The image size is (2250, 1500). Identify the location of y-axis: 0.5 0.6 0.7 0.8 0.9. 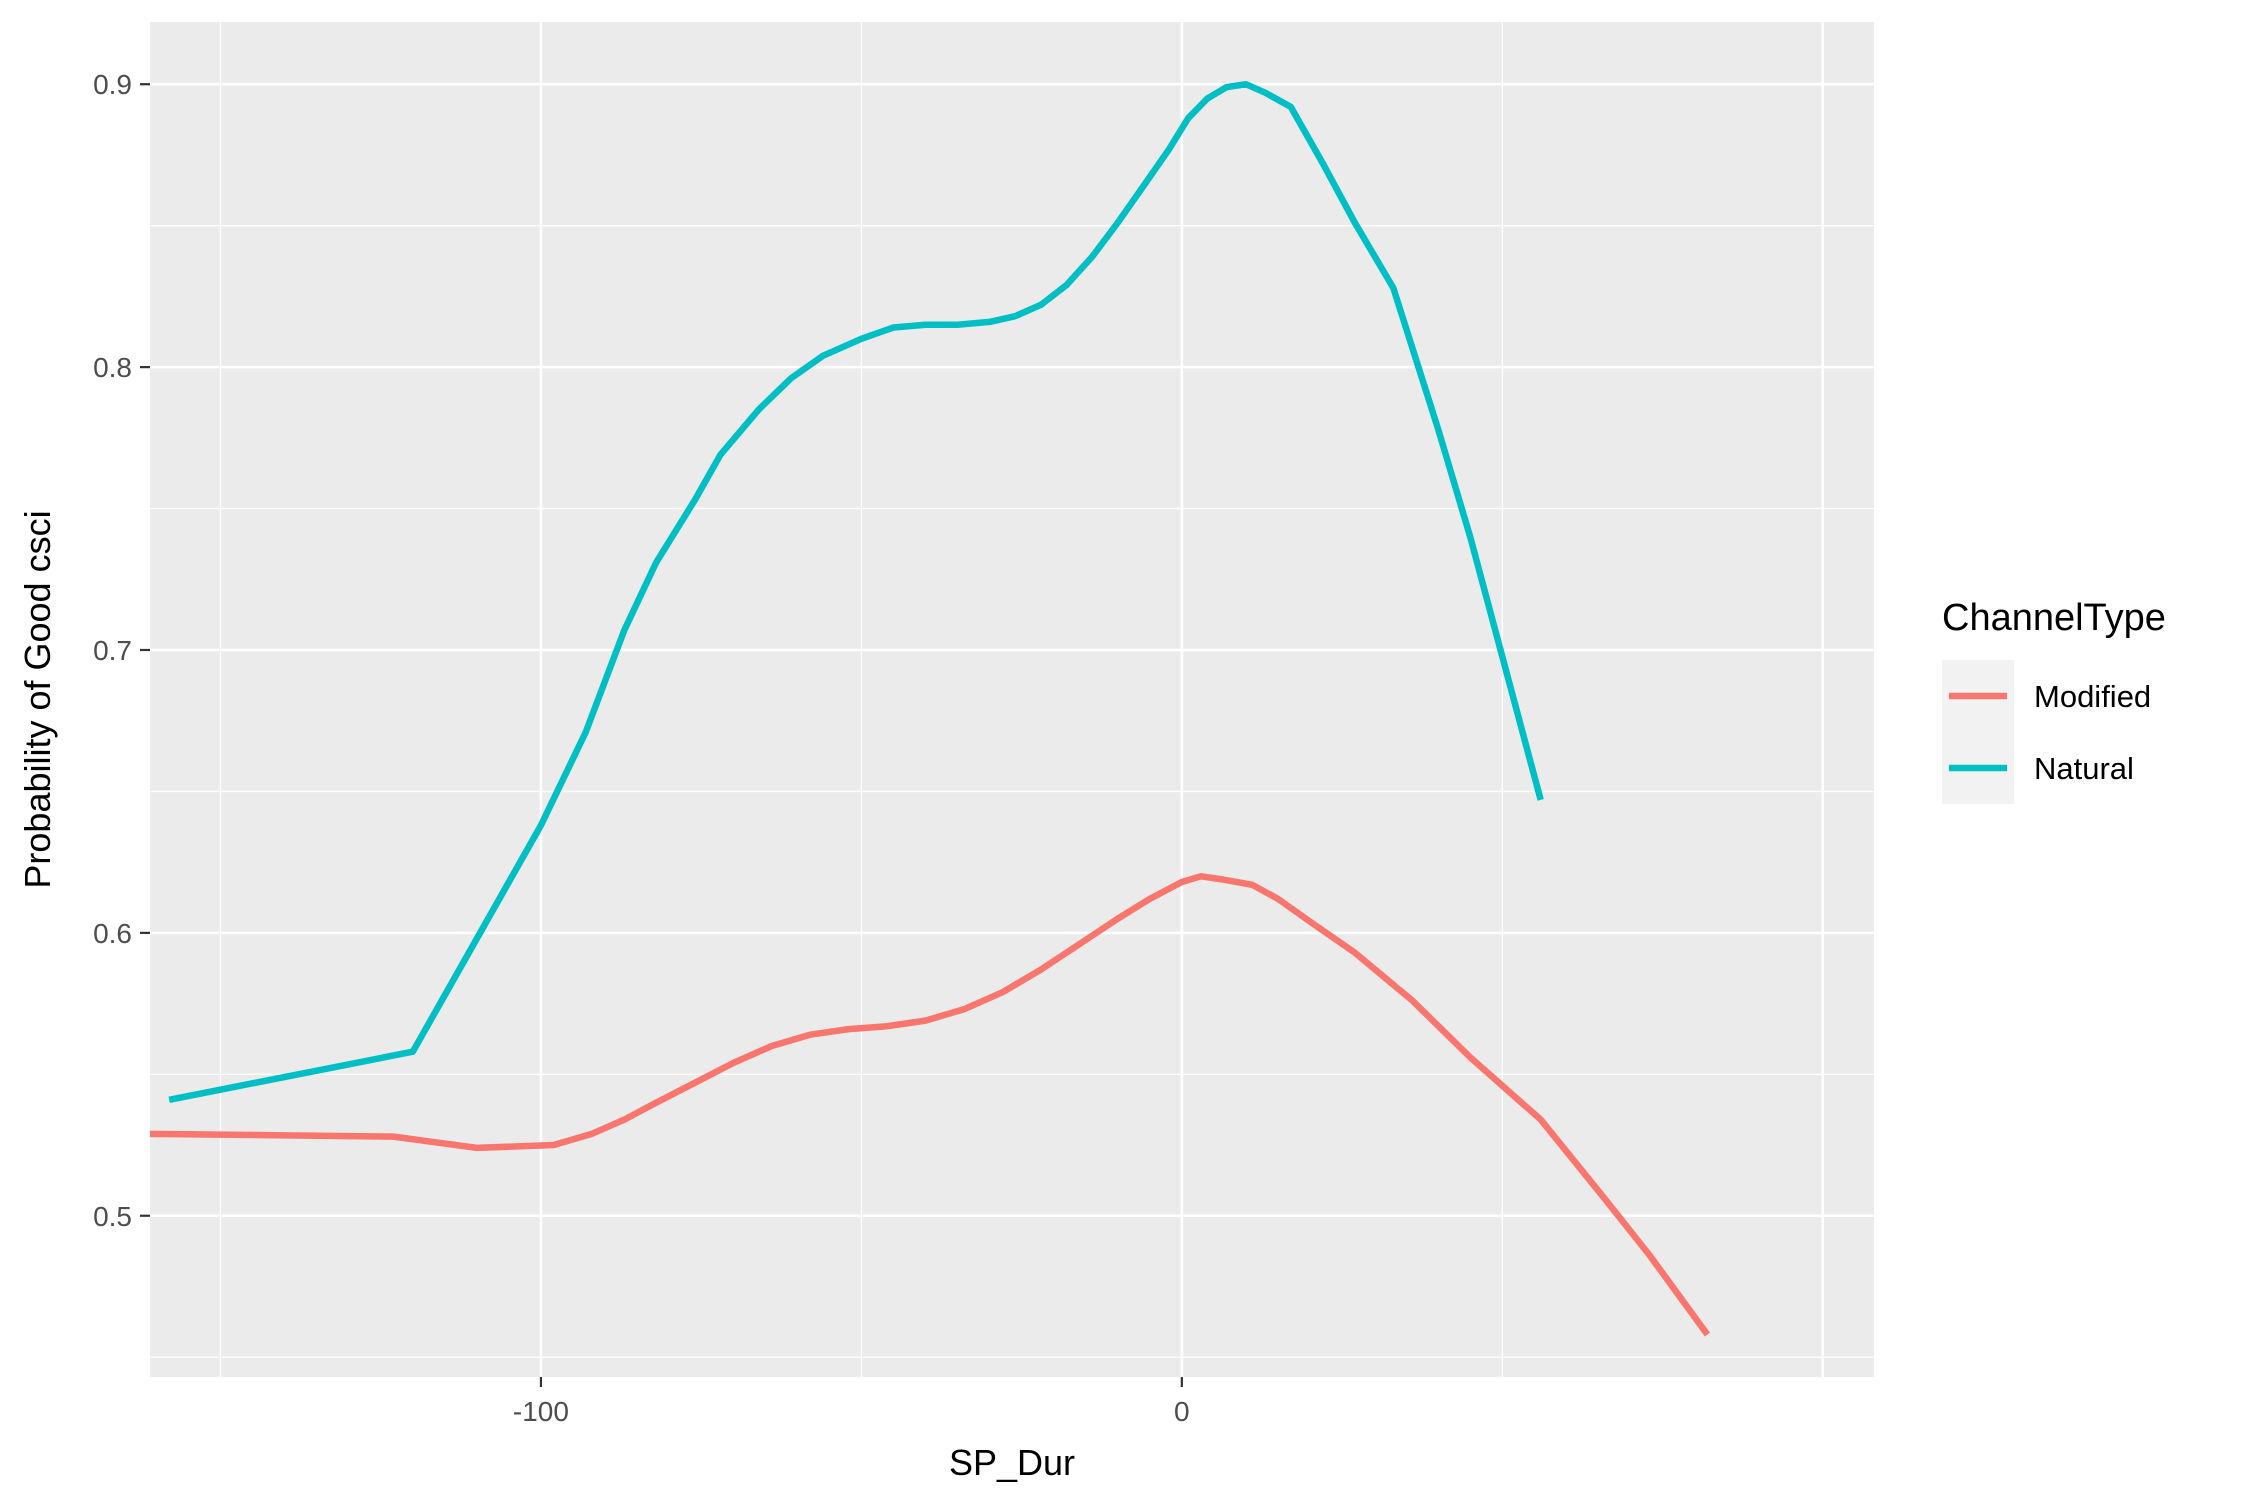
(121, 650).